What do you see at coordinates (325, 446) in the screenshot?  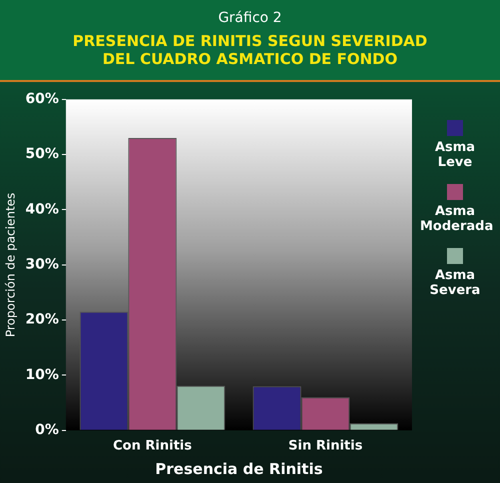 I see `x-tick-label: Sin Rinitis` at bounding box center [325, 446].